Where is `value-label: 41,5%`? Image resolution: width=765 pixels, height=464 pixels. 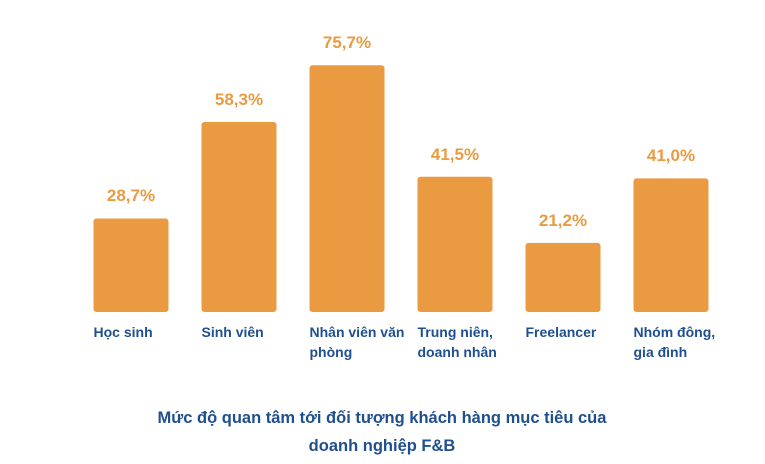
value-label: 41,5% is located at coordinates (455, 154).